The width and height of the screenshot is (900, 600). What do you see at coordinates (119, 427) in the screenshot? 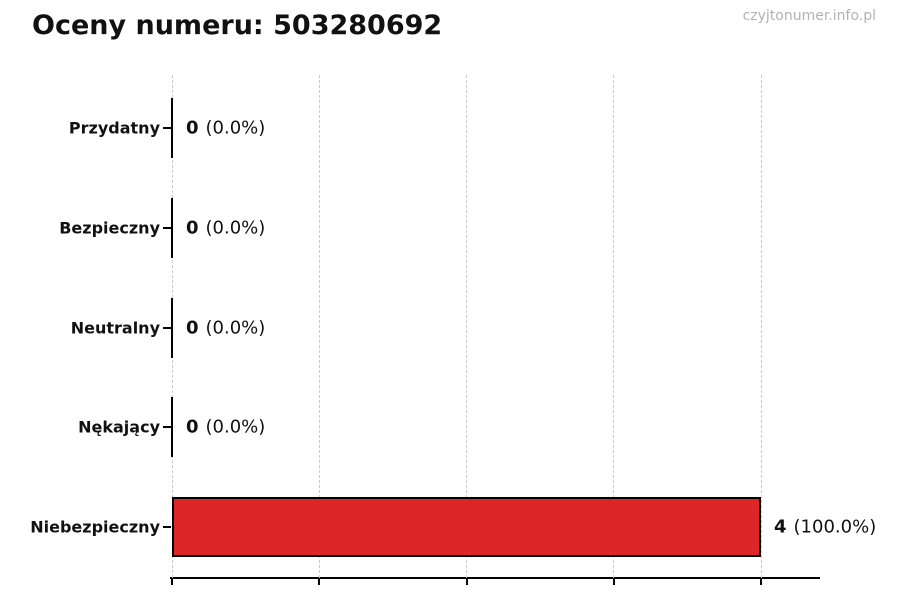
I see `category-label: Nękający` at bounding box center [119, 427].